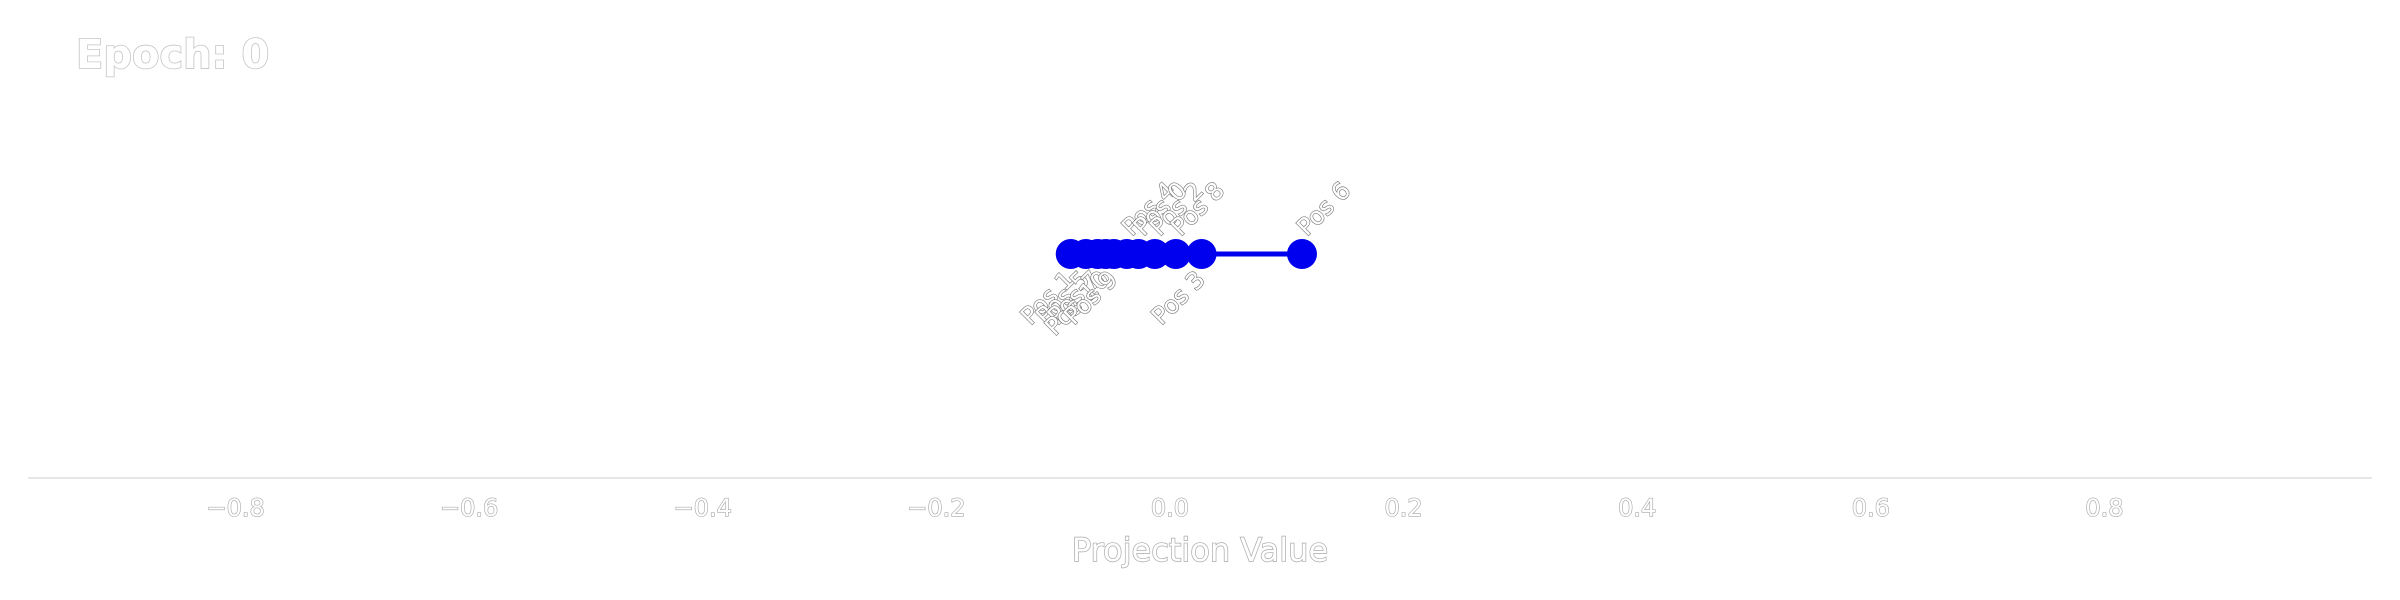 The width and height of the screenshot is (2400, 600). Describe the element at coordinates (172, 55) in the screenshot. I see `epoch-title: Epoch: 0` at that location.